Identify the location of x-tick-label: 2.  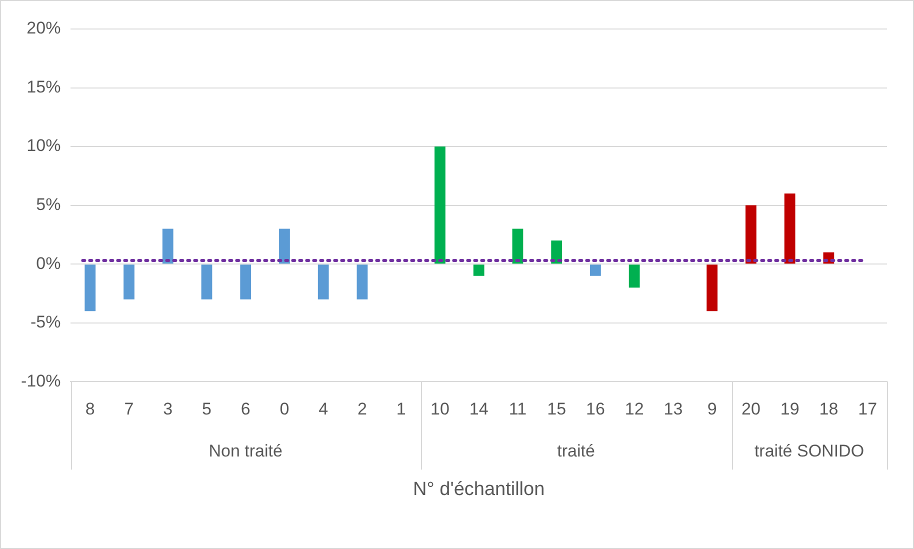
(362, 408).